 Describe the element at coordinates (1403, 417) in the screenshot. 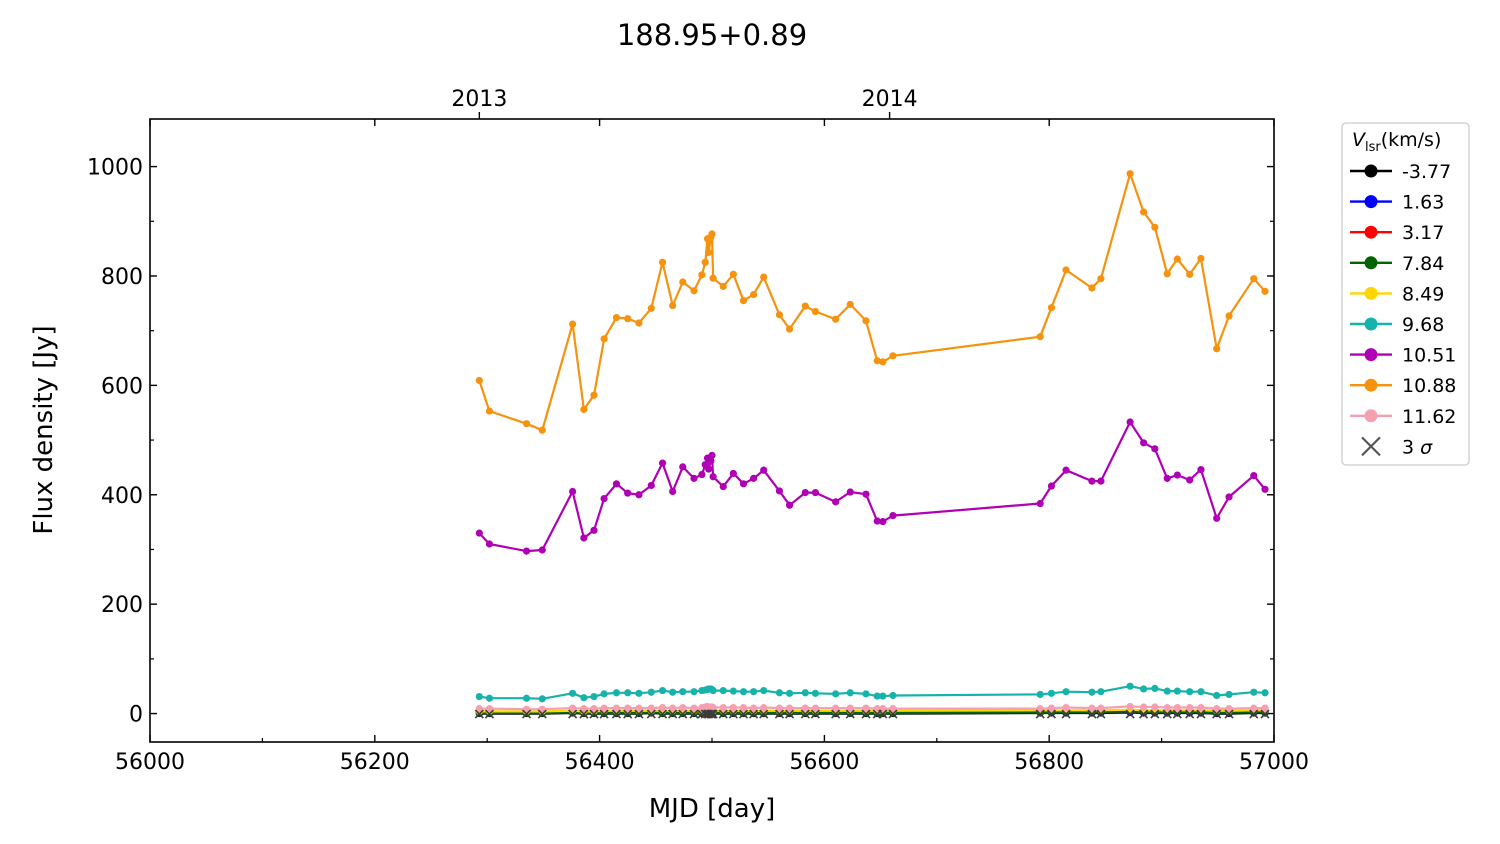

I see `legend-entry: 11.62` at that location.